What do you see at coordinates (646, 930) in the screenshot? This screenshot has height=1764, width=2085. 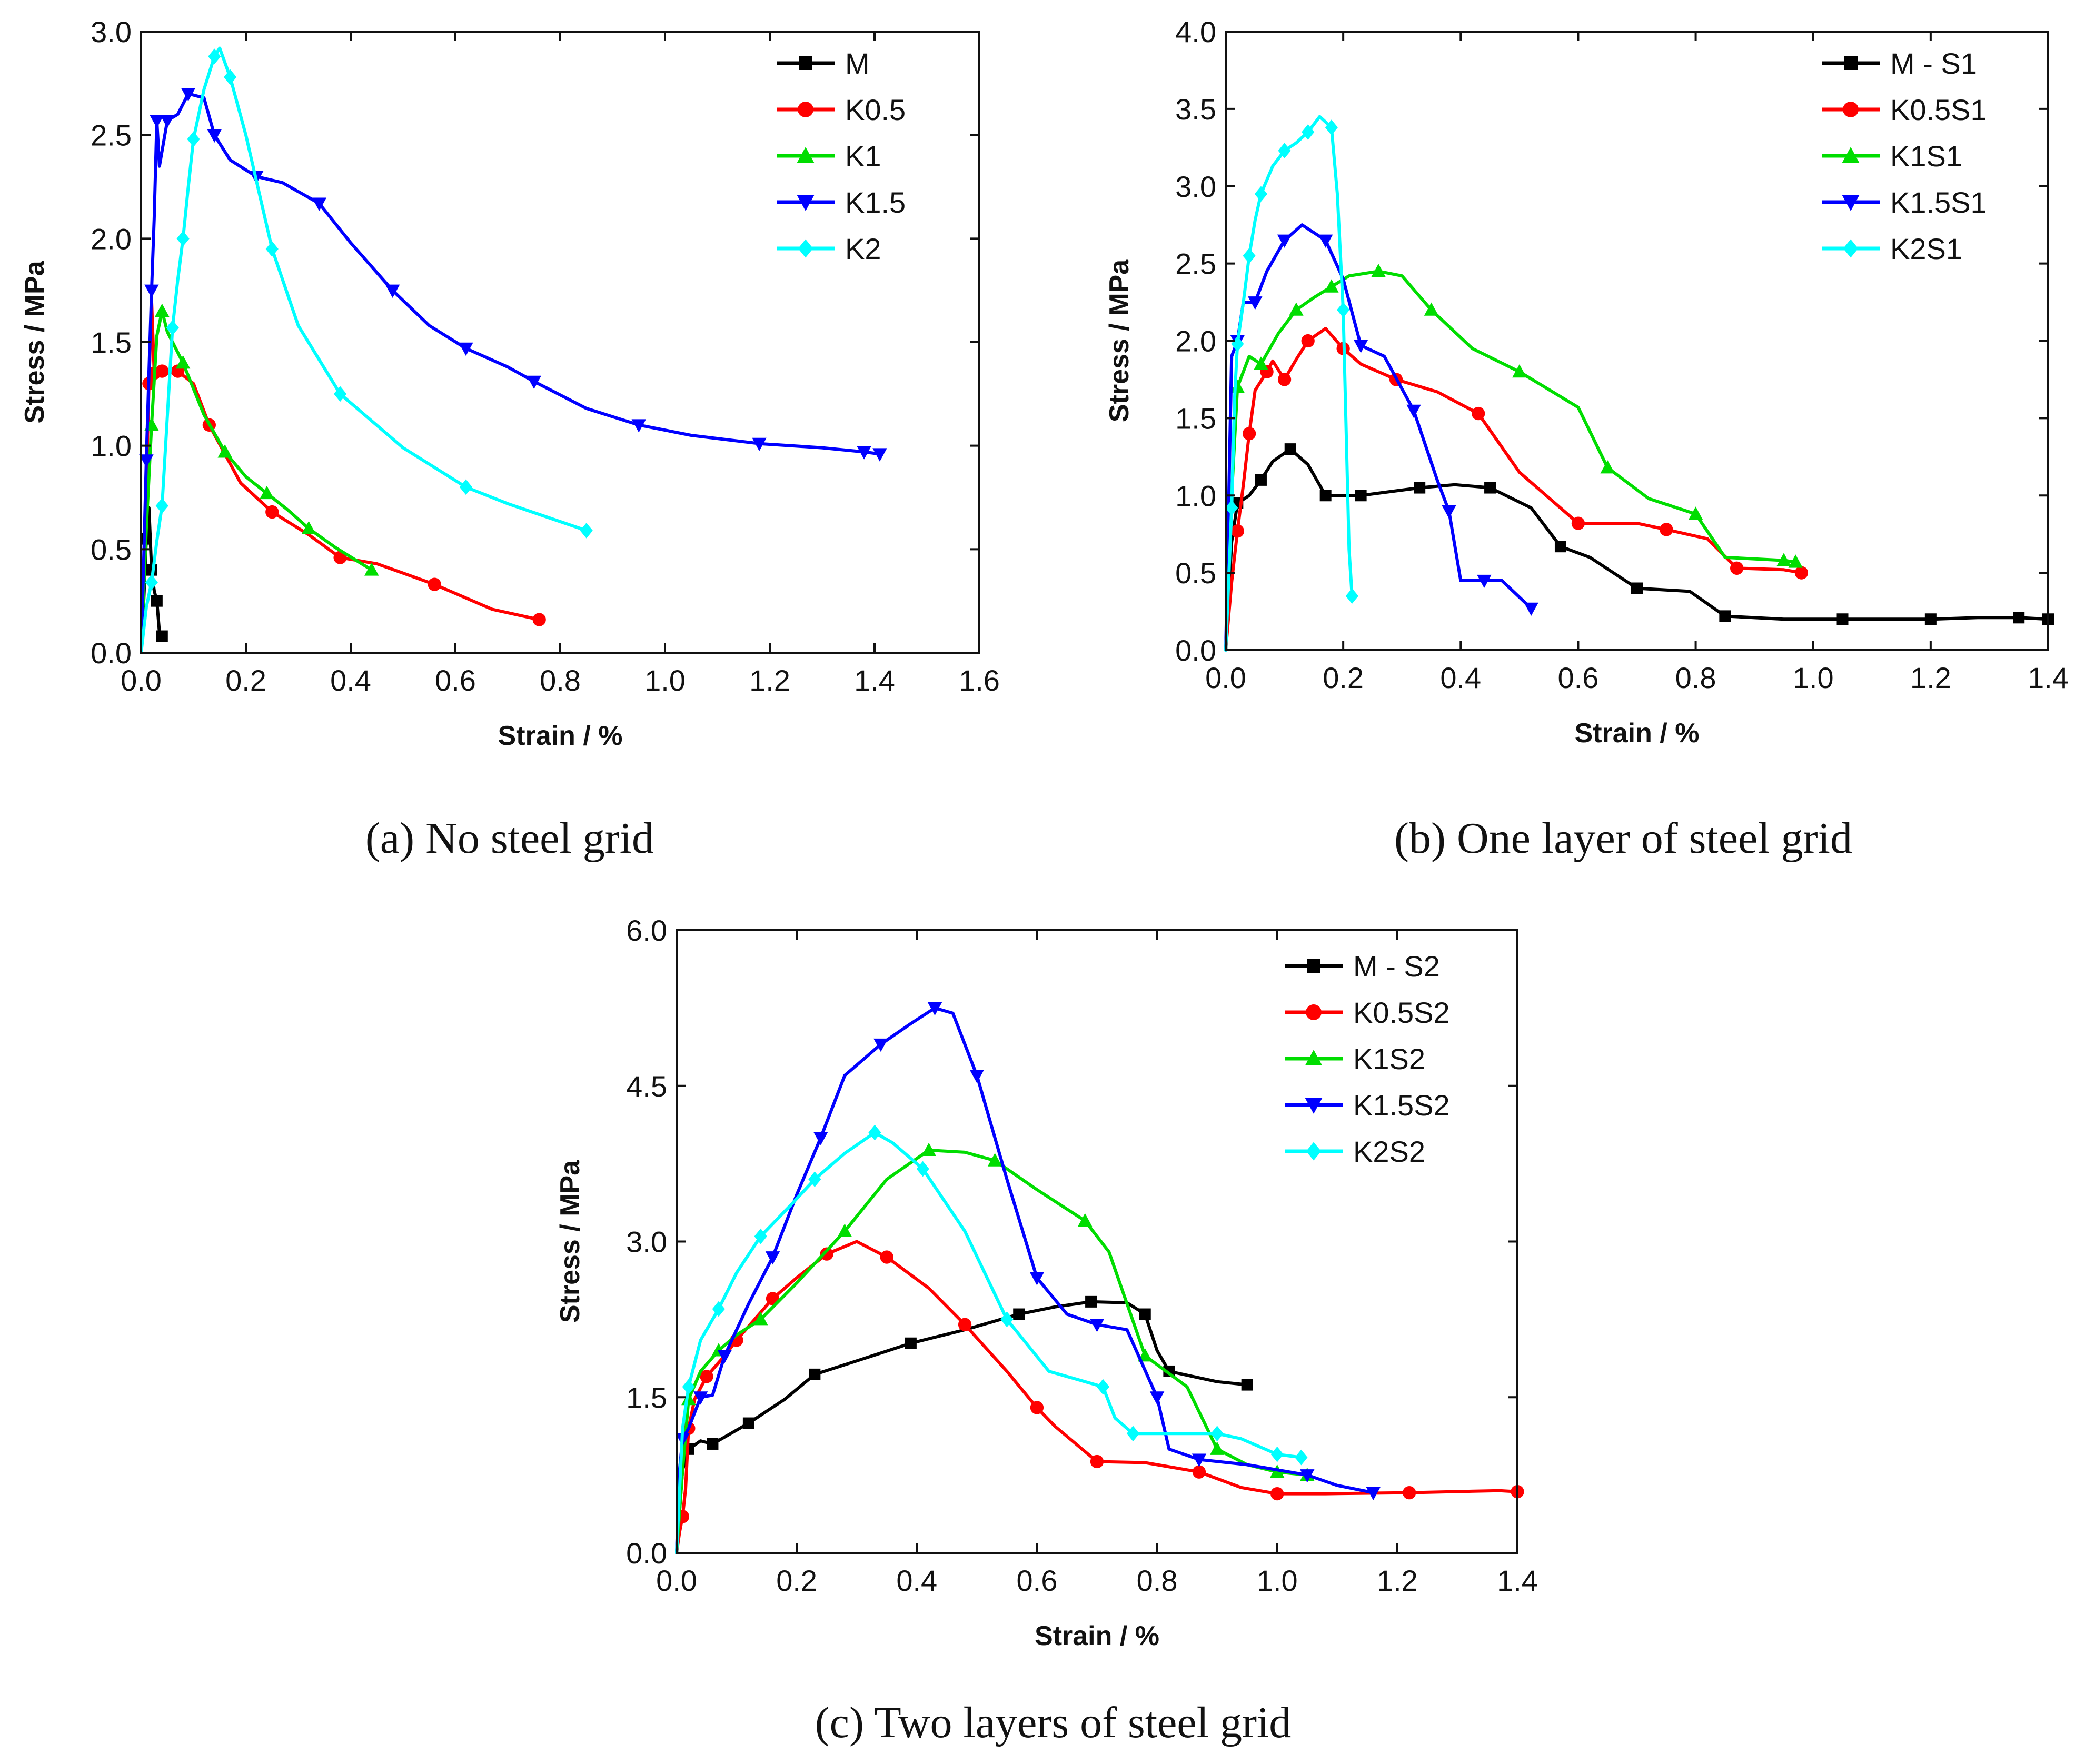 I see `y-tick-label: 6.0` at bounding box center [646, 930].